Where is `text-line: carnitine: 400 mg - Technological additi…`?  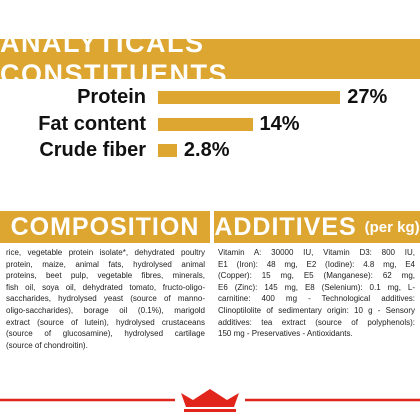 text-line: carnitine: 400 mg - Technological additi… is located at coordinates (316, 299).